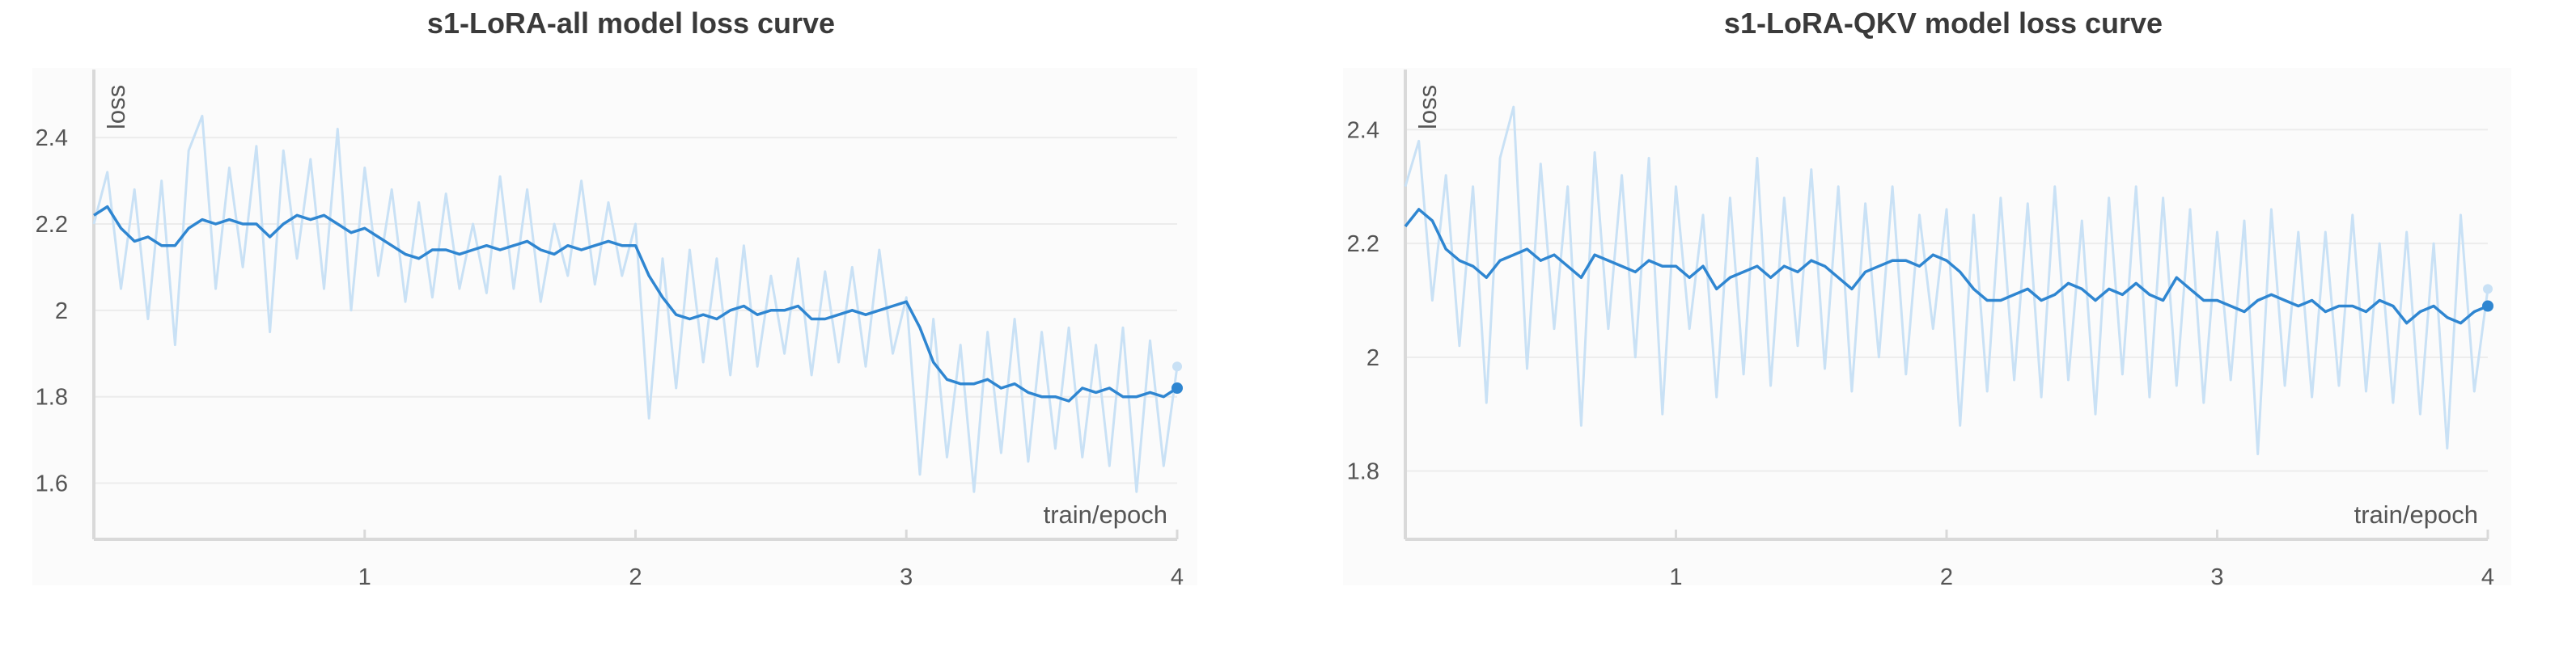  Describe the element at coordinates (1943, 23) in the screenshot. I see `chart-title: s1-LoRA-QKV model loss curve` at that location.